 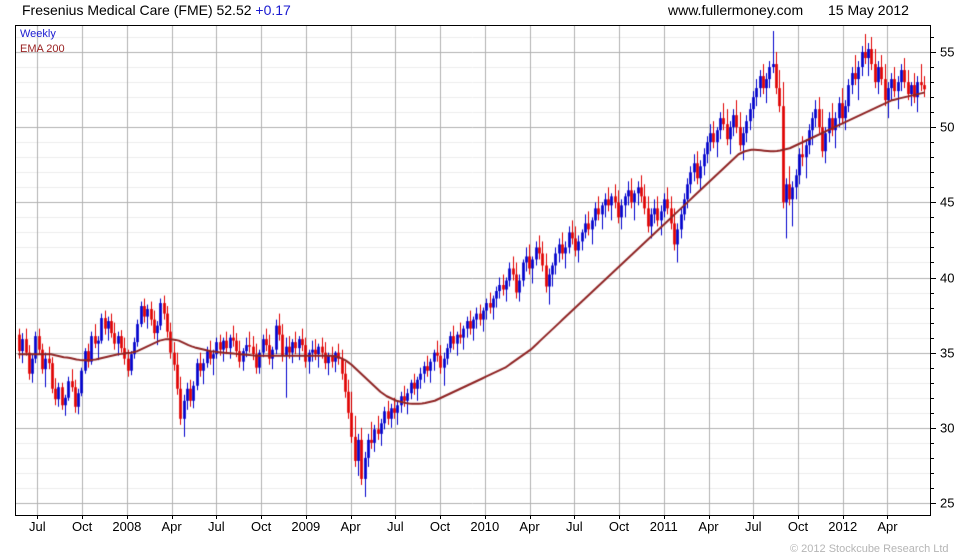 What do you see at coordinates (947, 277) in the screenshot?
I see `y-axis-label: 40` at bounding box center [947, 277].